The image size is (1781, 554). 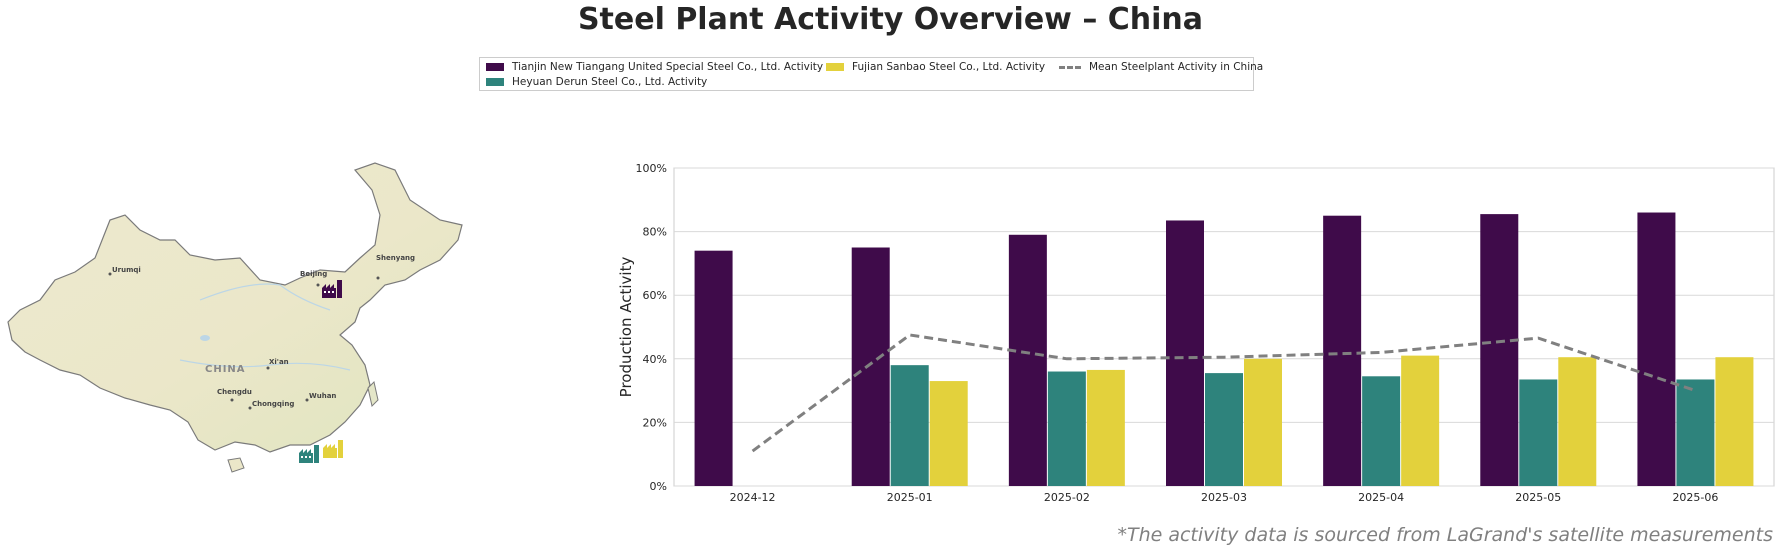 I want to click on city-label: Chengdu, so click(x=234, y=392).